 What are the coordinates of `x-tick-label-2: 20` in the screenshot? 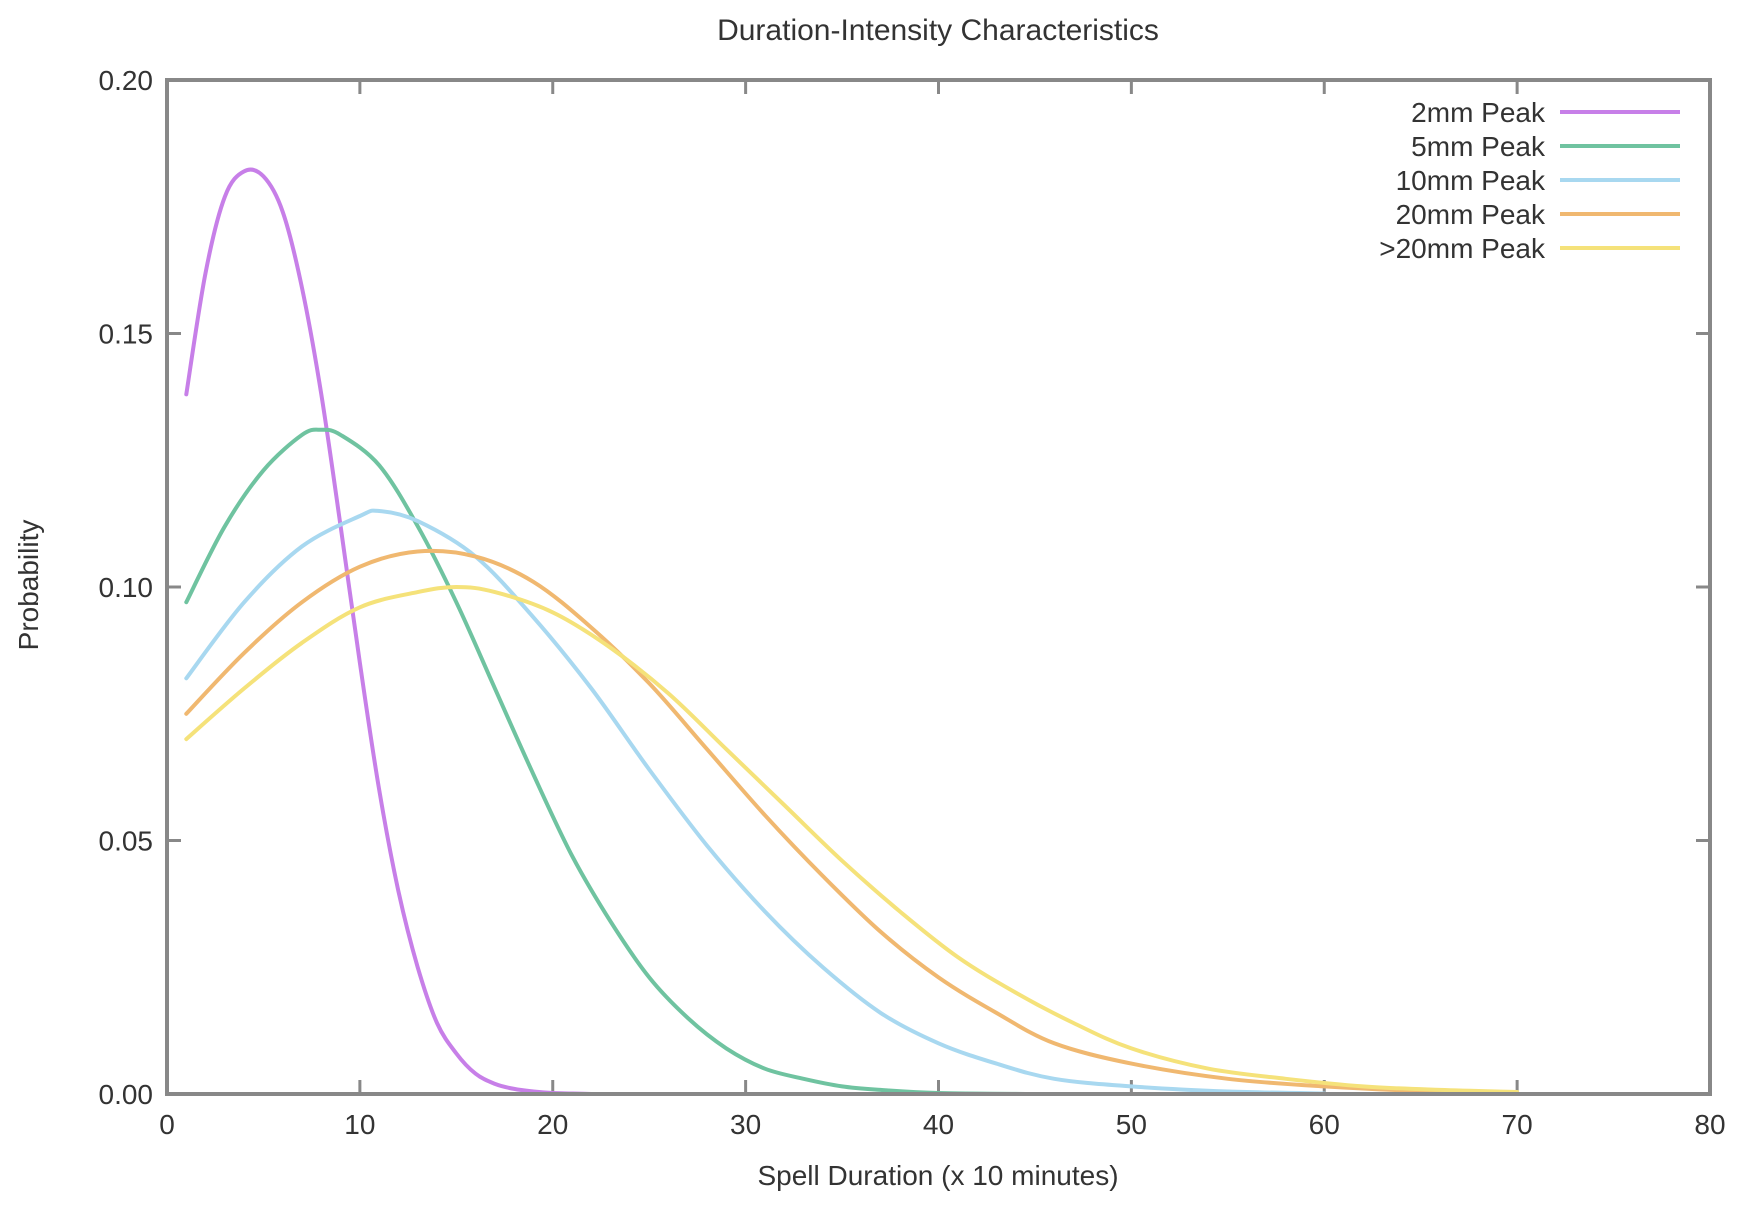 It's located at (552, 1124).